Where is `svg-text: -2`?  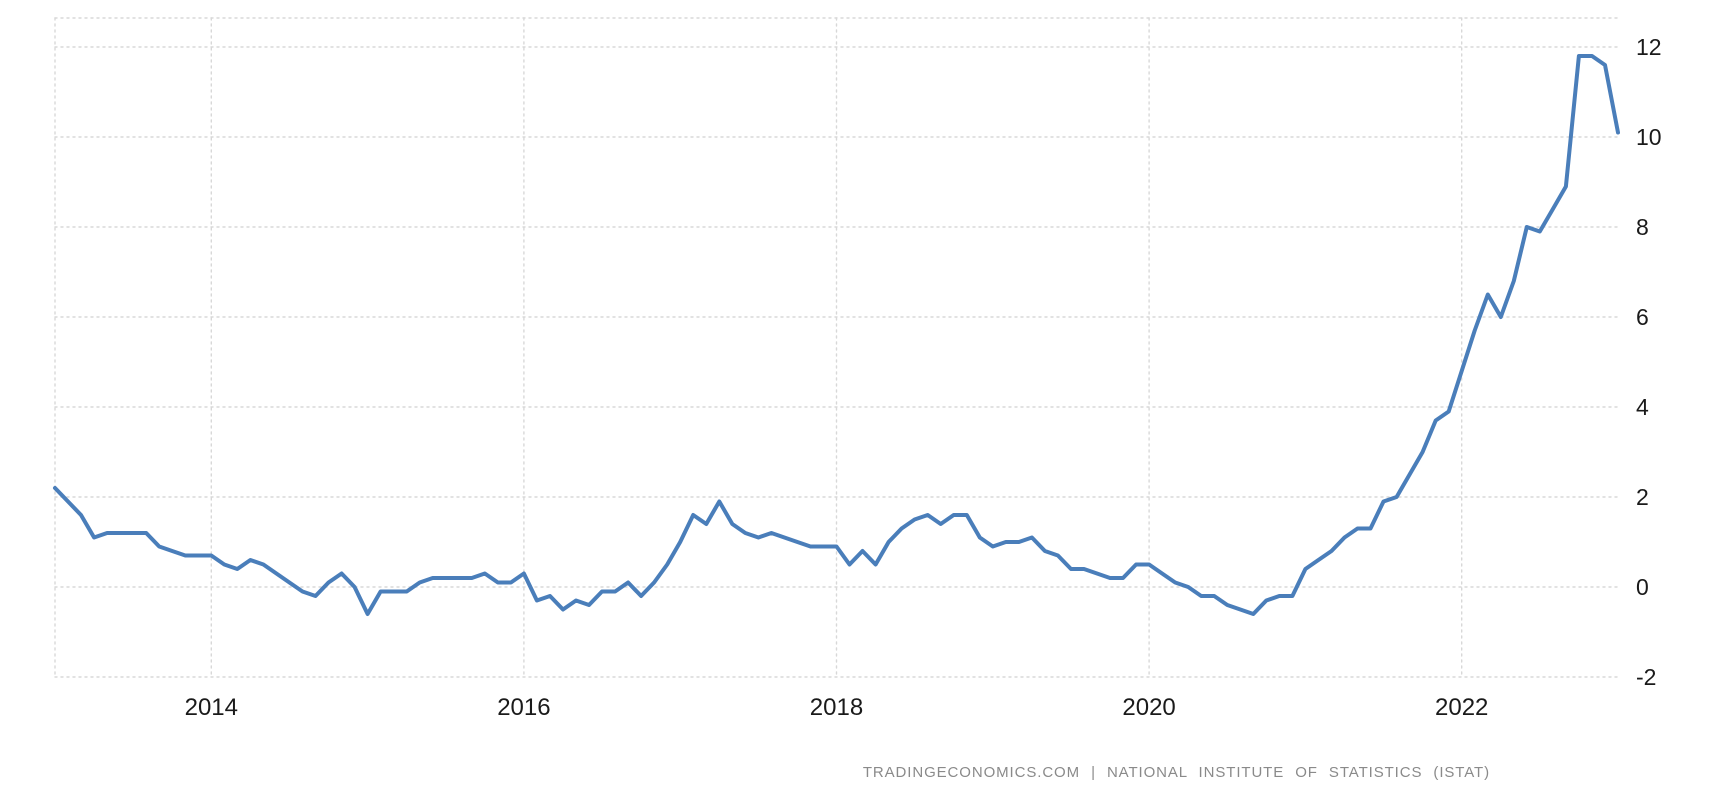 svg-text: -2 is located at coordinates (1646, 677).